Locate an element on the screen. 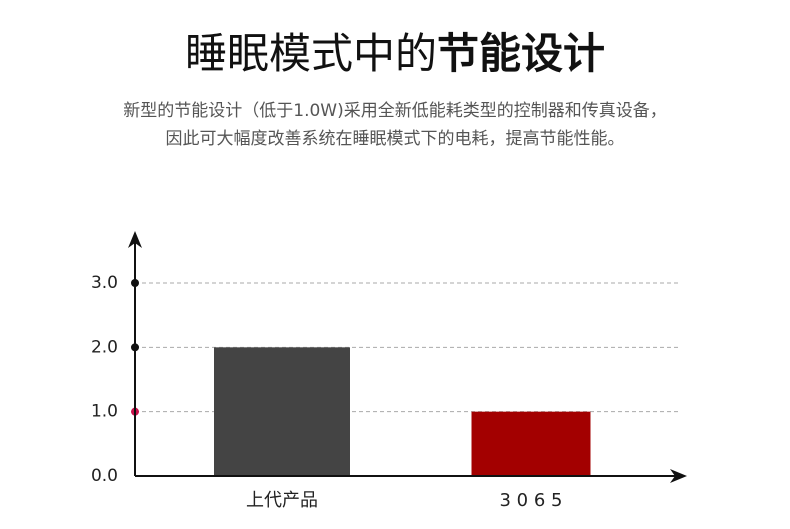  subtitle-line: 新型的节能设计（低于1.0W)采用全新低能耗类型的控制器和传真设备， is located at coordinates (394, 111).